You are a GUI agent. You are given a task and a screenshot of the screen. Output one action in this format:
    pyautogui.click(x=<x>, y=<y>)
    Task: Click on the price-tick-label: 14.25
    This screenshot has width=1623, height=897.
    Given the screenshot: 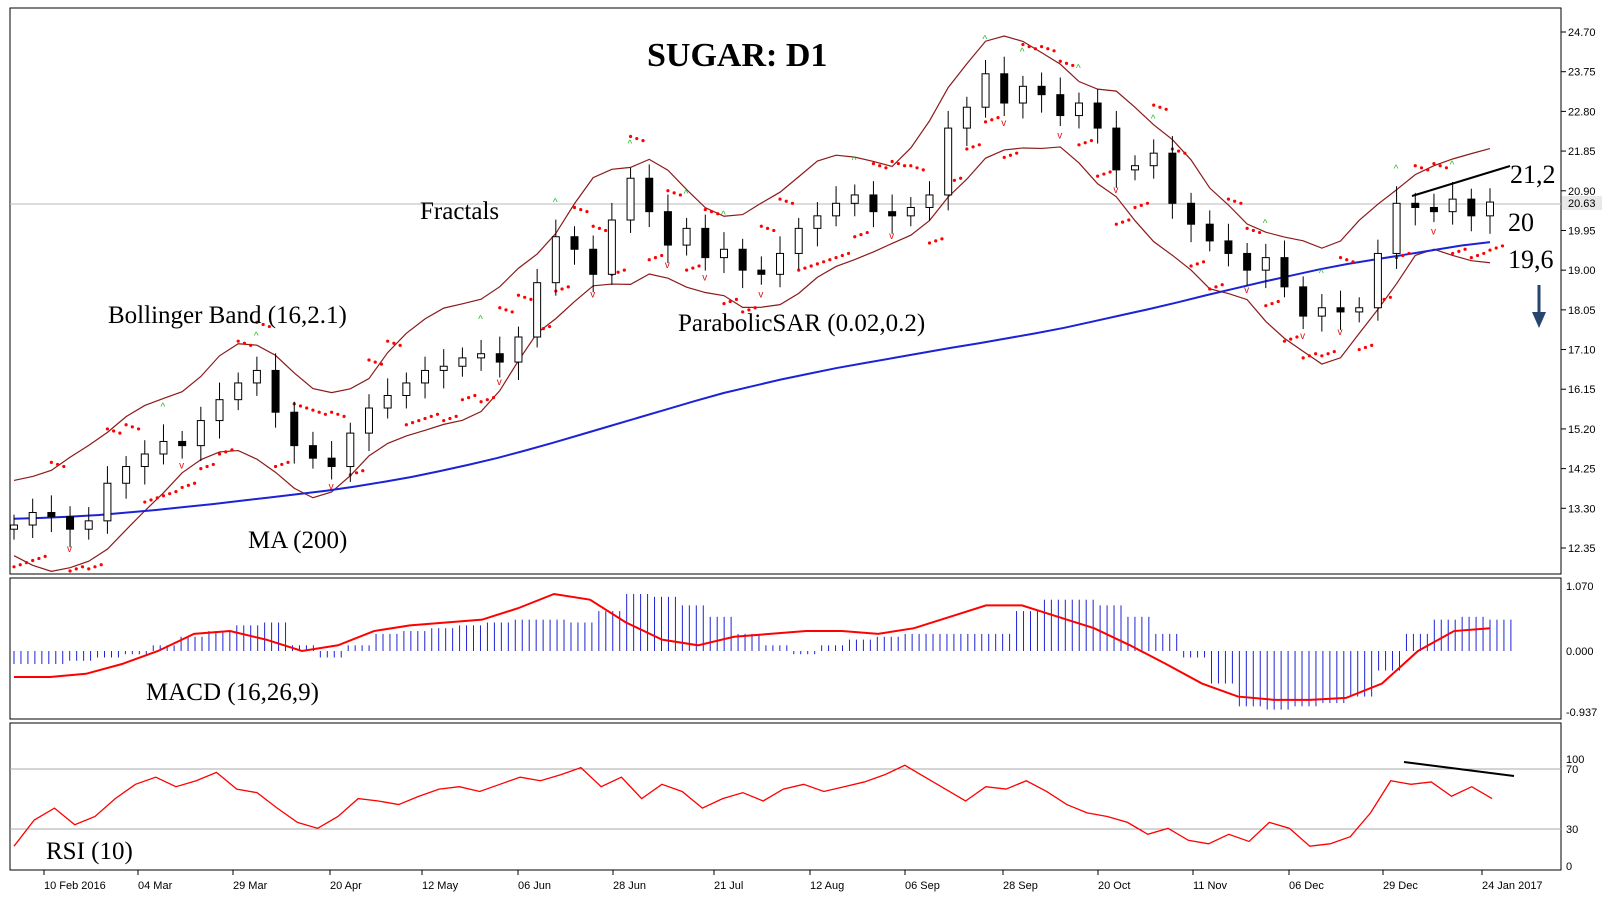 What is the action you would take?
    pyautogui.click(x=1582, y=470)
    